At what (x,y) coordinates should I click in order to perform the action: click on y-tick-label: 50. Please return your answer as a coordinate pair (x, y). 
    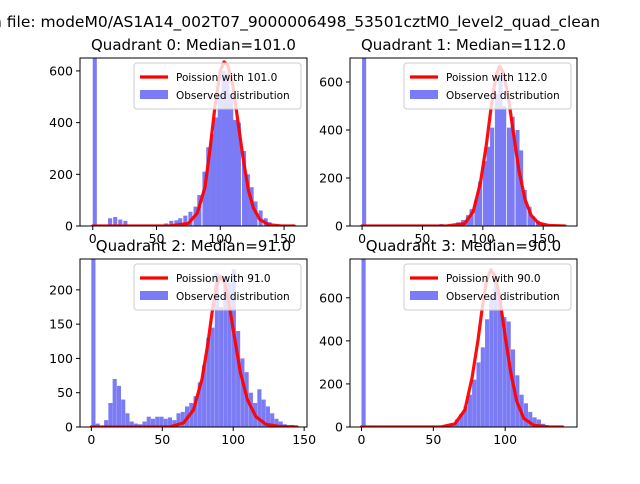
    Looking at the image, I should click on (65, 392).